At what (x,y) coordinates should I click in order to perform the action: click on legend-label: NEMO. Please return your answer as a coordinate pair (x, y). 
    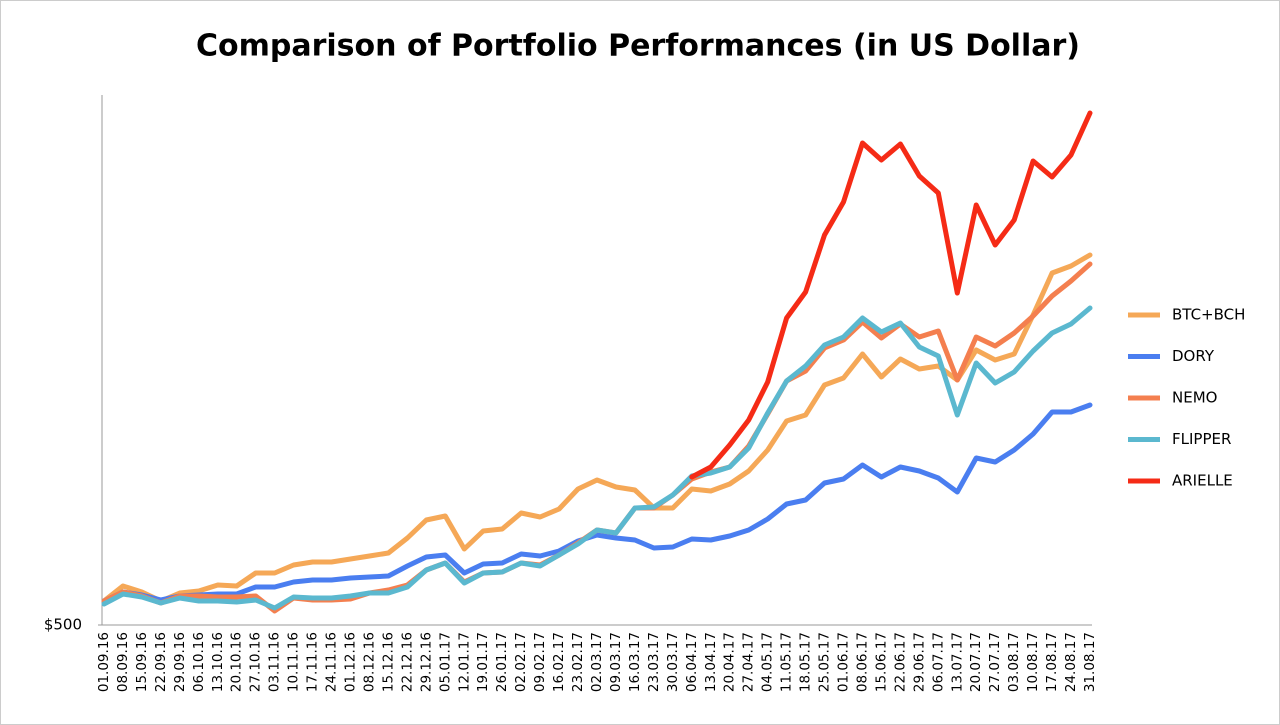
    Looking at the image, I should click on (1194, 398).